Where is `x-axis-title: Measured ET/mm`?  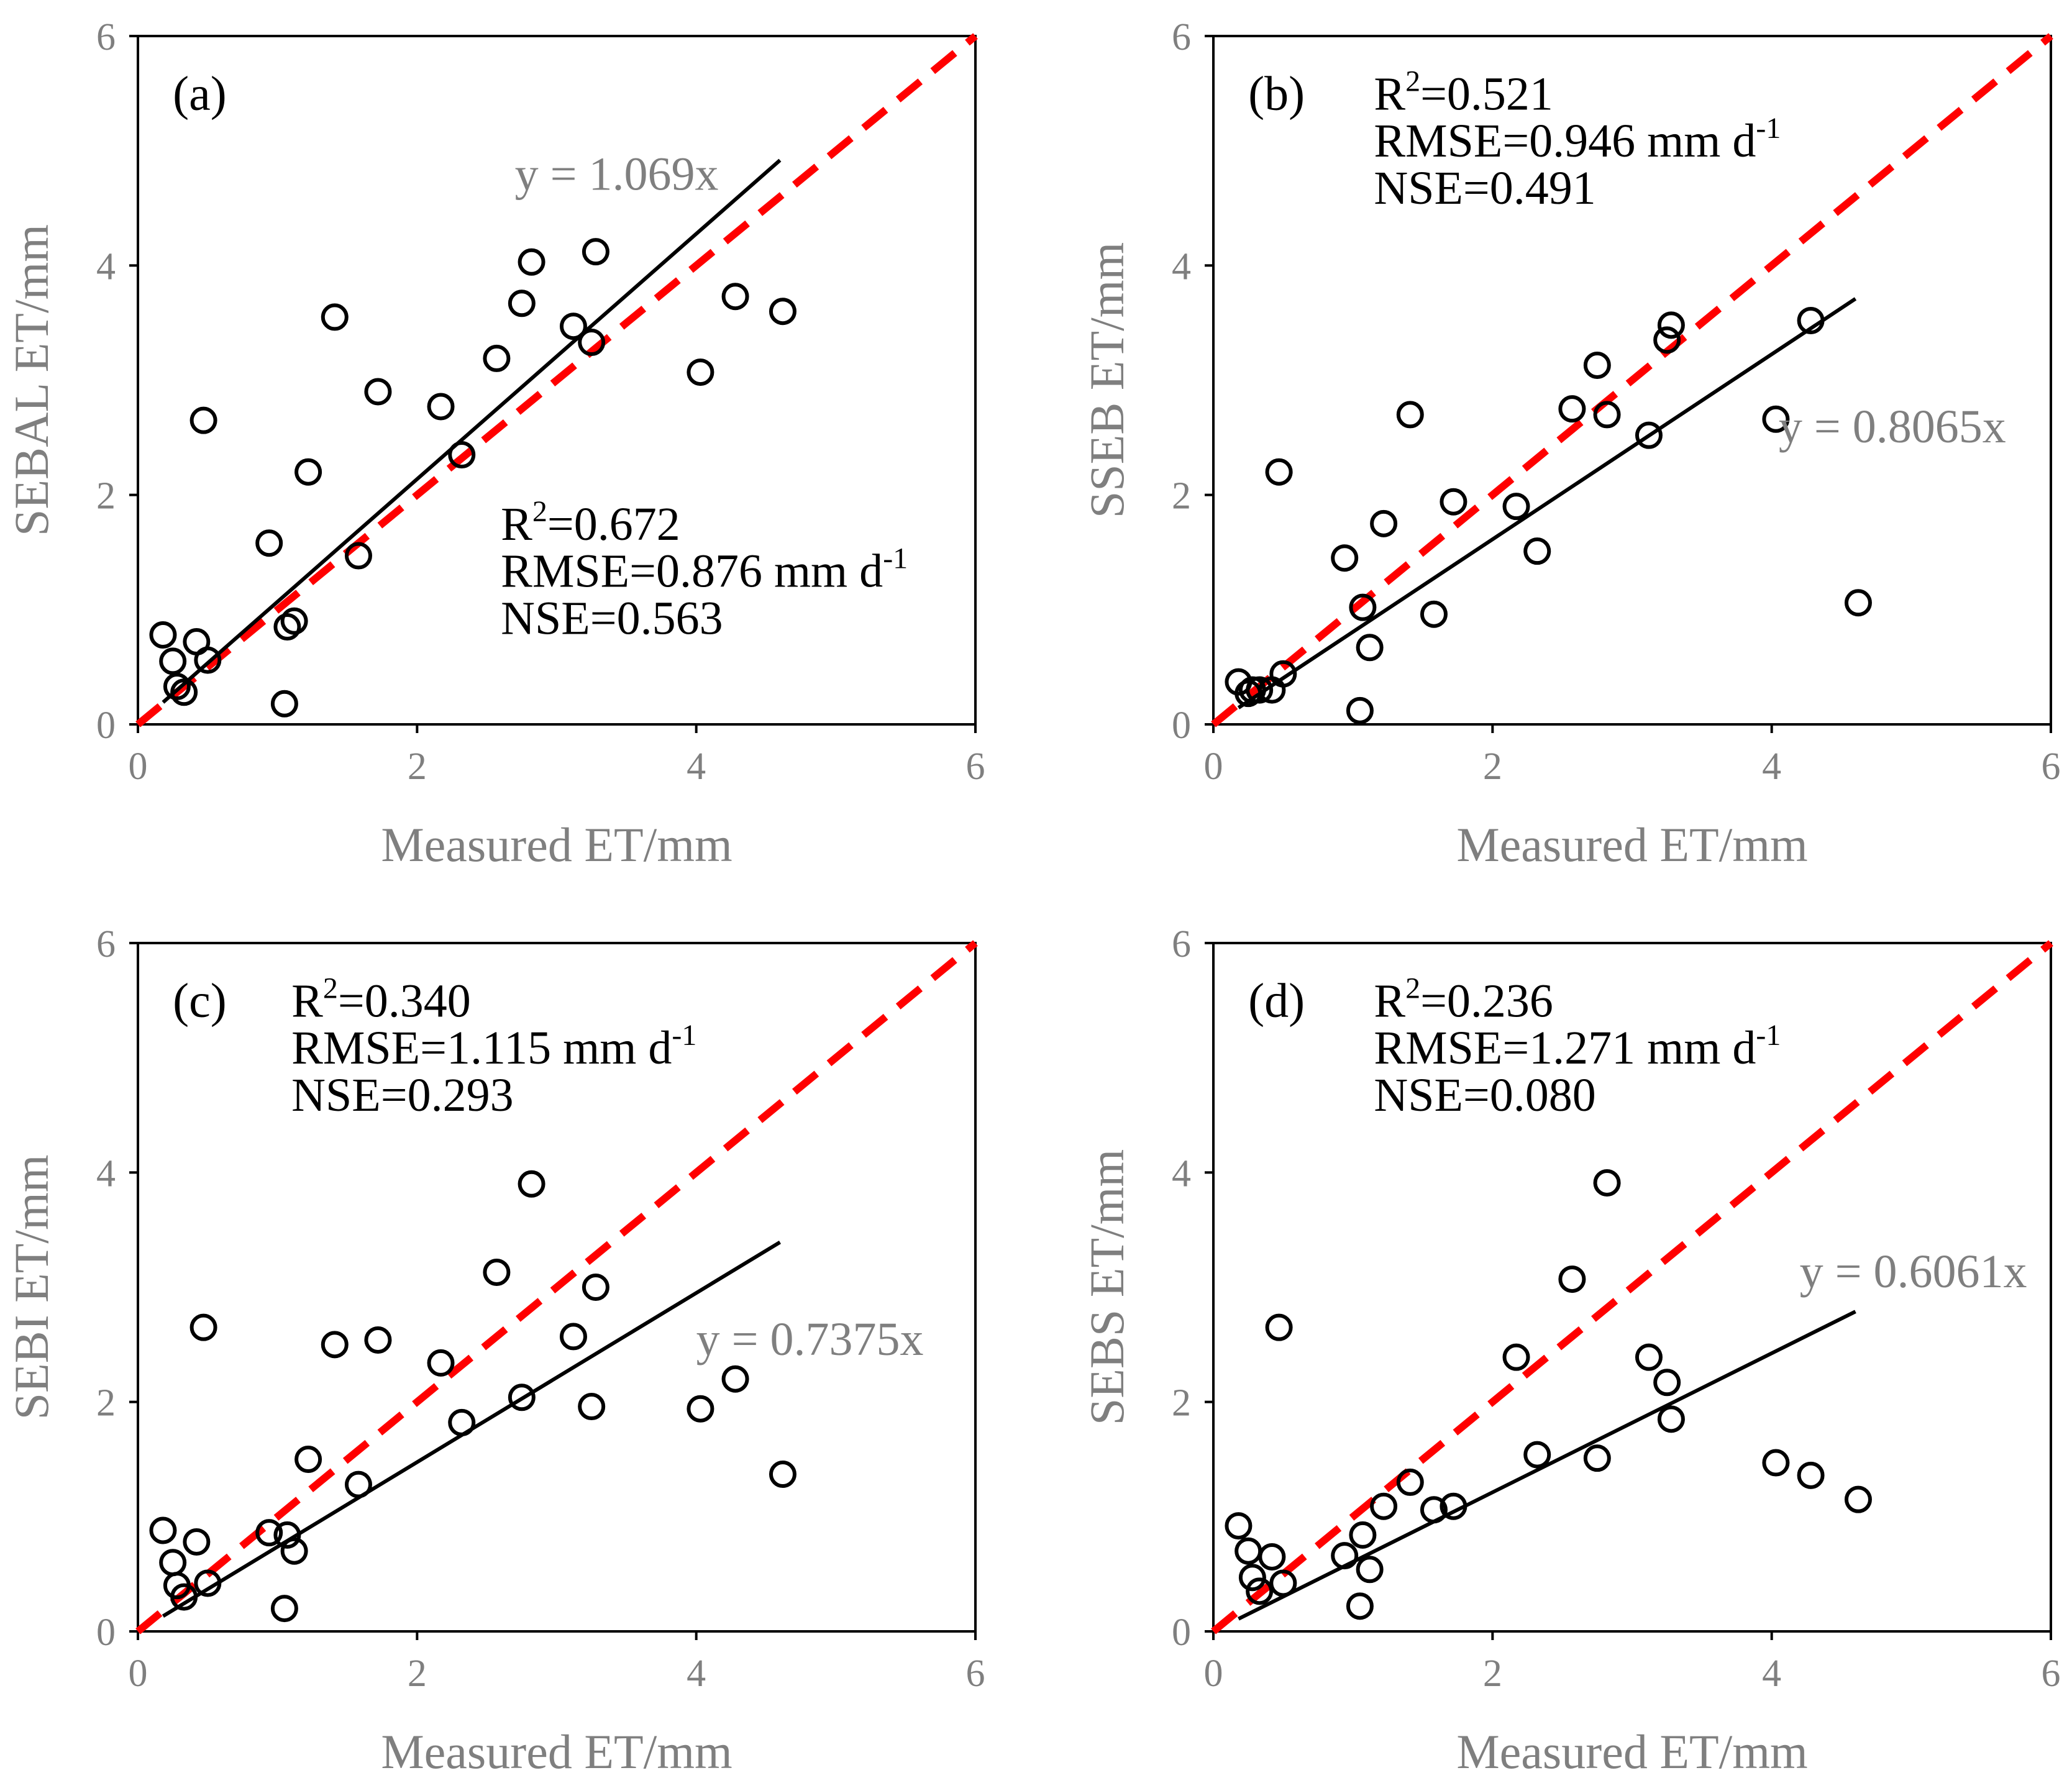 x-axis-title: Measured ET/mm is located at coordinates (556, 1751).